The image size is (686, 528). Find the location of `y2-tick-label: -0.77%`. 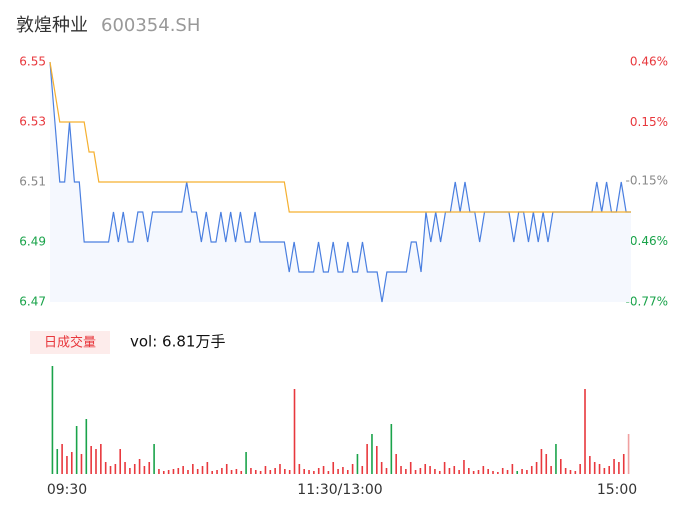

y2-tick-label: -0.77% is located at coordinates (647, 302).